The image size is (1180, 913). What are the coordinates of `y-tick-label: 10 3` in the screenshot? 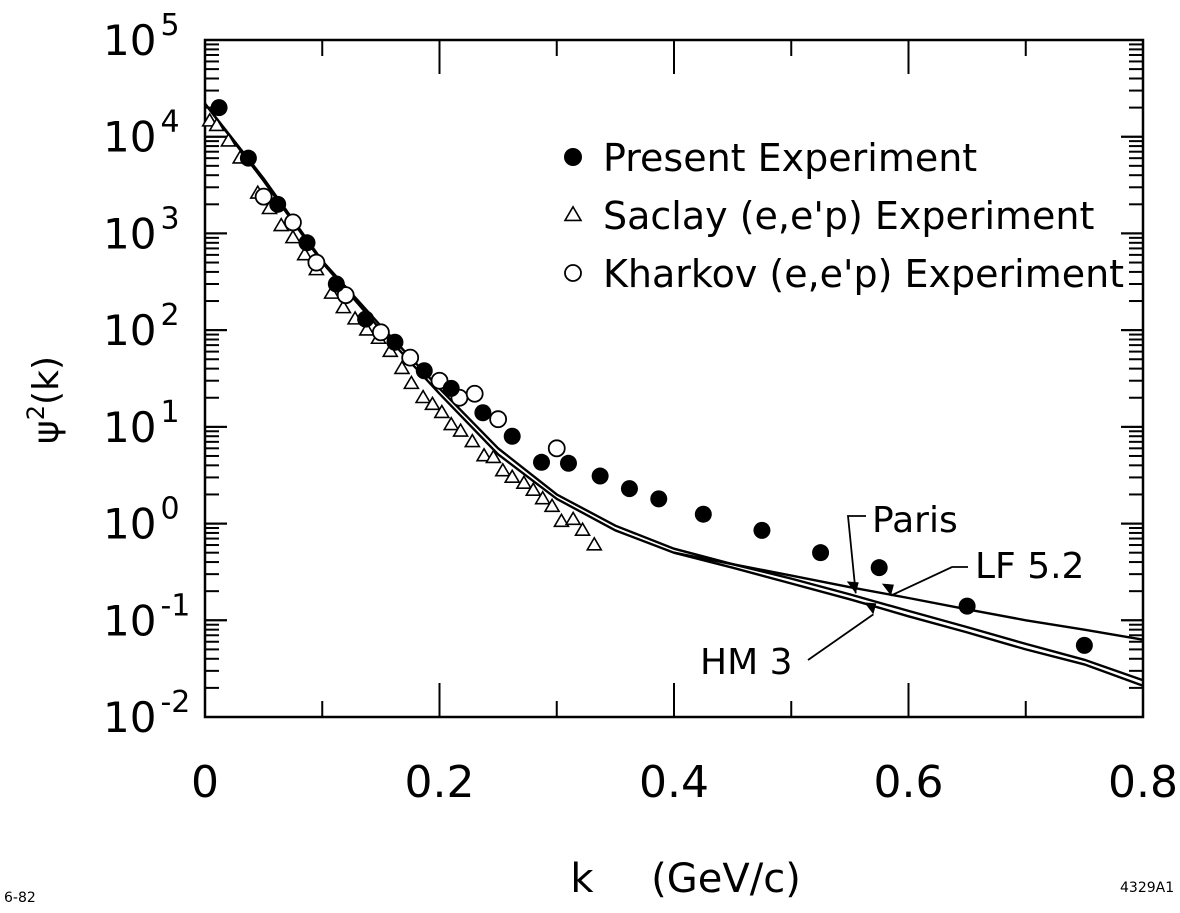 It's located at (141, 229).